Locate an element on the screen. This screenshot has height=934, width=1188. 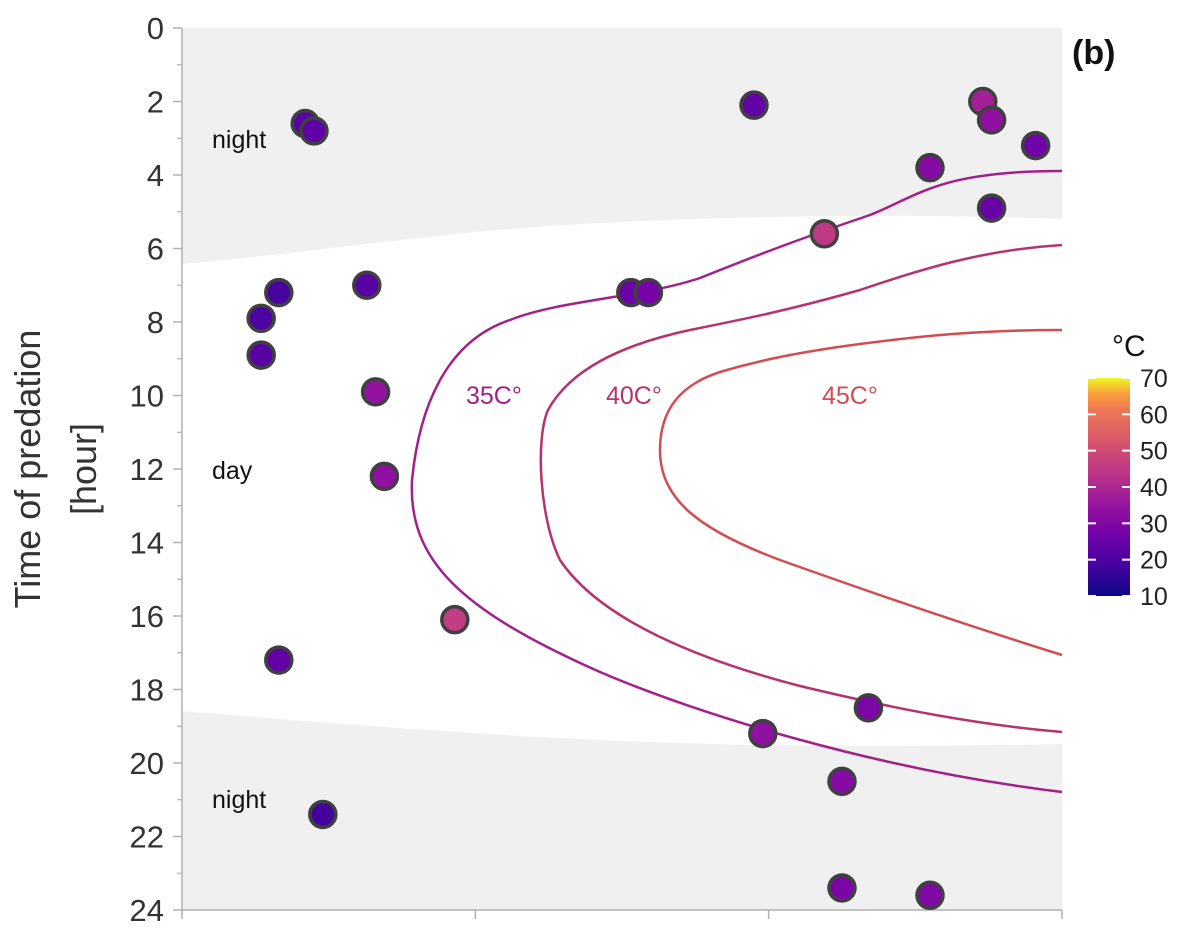
colorbar-tick-label: 40 is located at coordinates (1154, 488).